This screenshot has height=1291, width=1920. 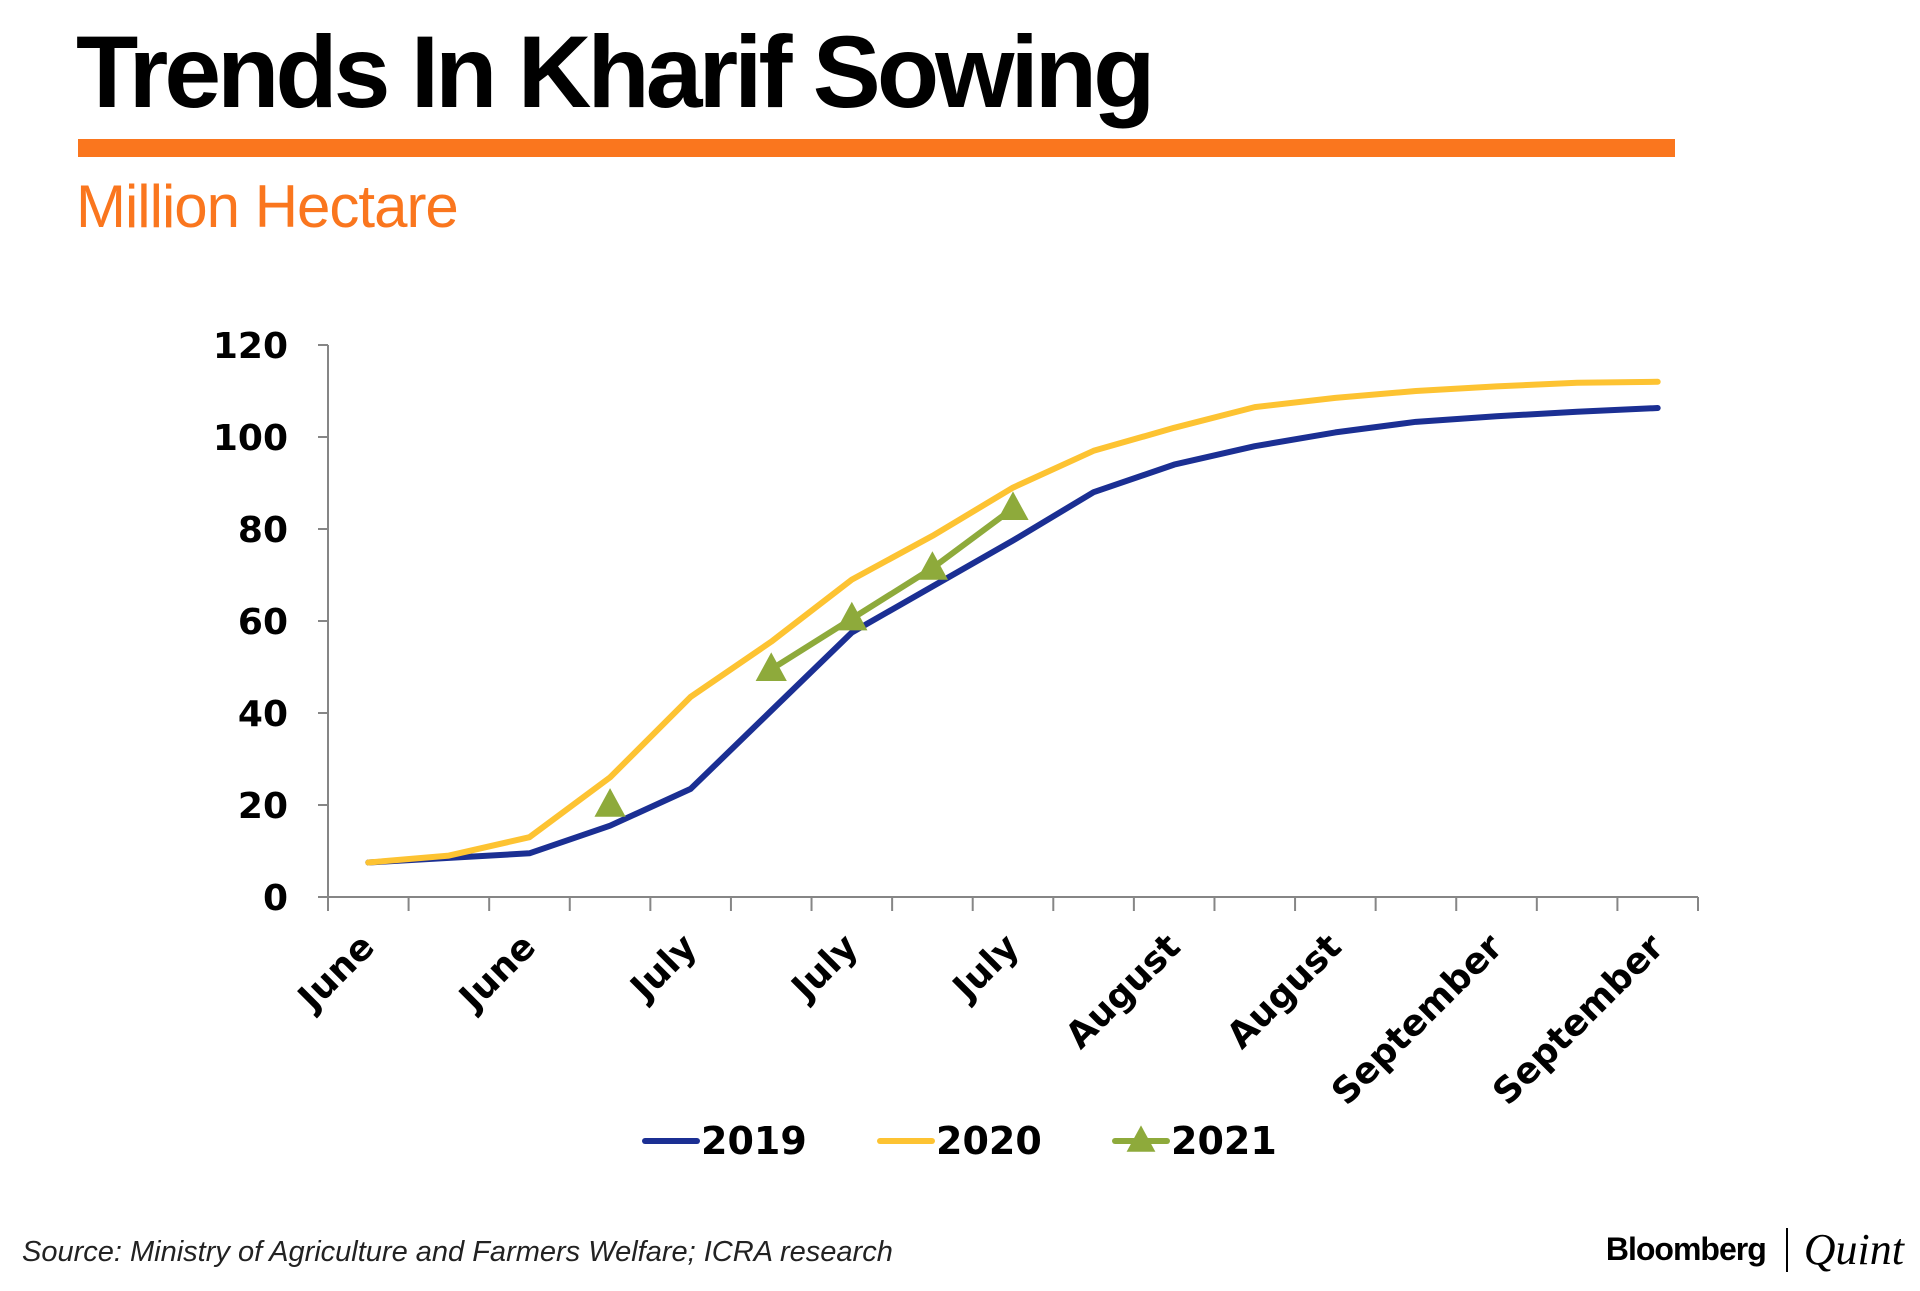 I want to click on y-tick-label: 100, so click(x=250, y=438).